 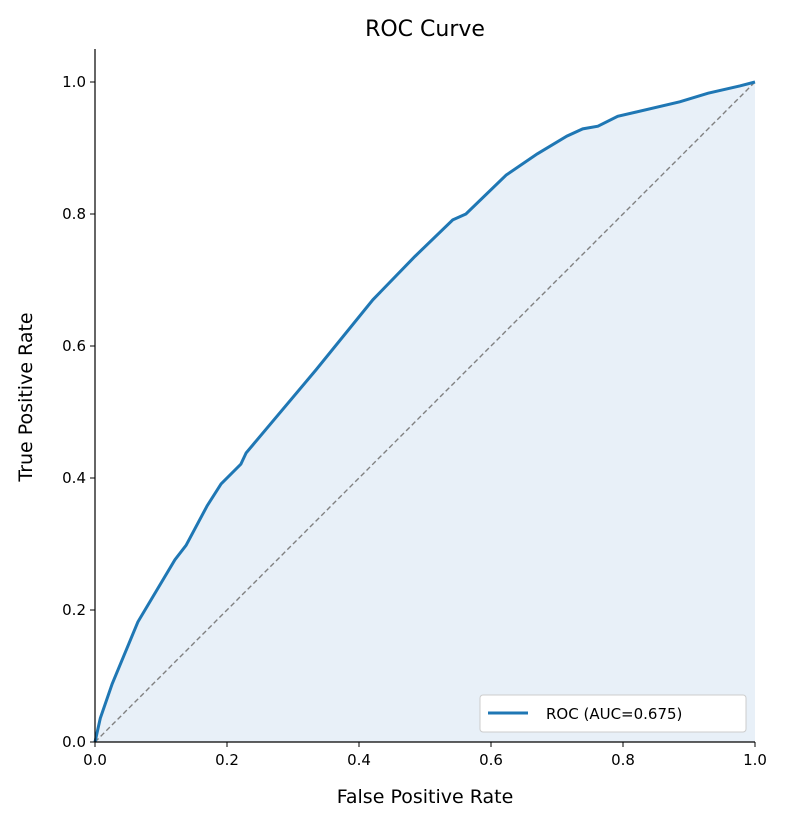 I want to click on legend-label: ROC (AUC=0.675), so click(x=614, y=714).